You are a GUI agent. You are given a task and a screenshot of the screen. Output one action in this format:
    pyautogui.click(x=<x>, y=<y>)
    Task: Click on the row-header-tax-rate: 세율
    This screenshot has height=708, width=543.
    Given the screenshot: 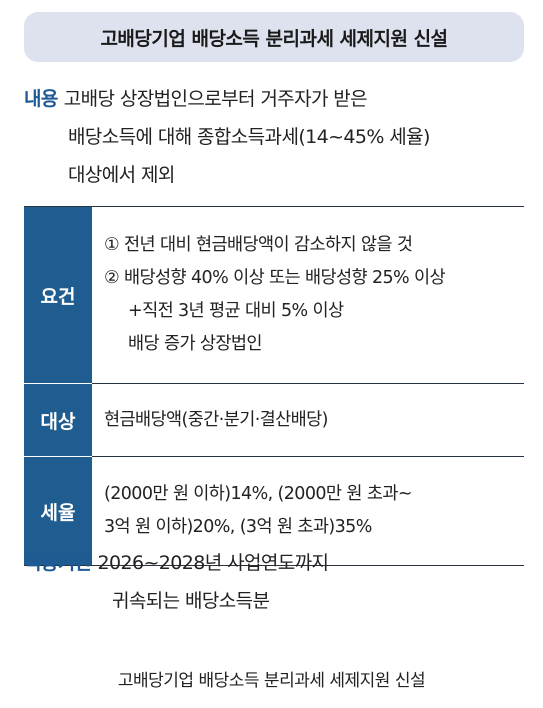 What is the action you would take?
    pyautogui.click(x=58, y=511)
    